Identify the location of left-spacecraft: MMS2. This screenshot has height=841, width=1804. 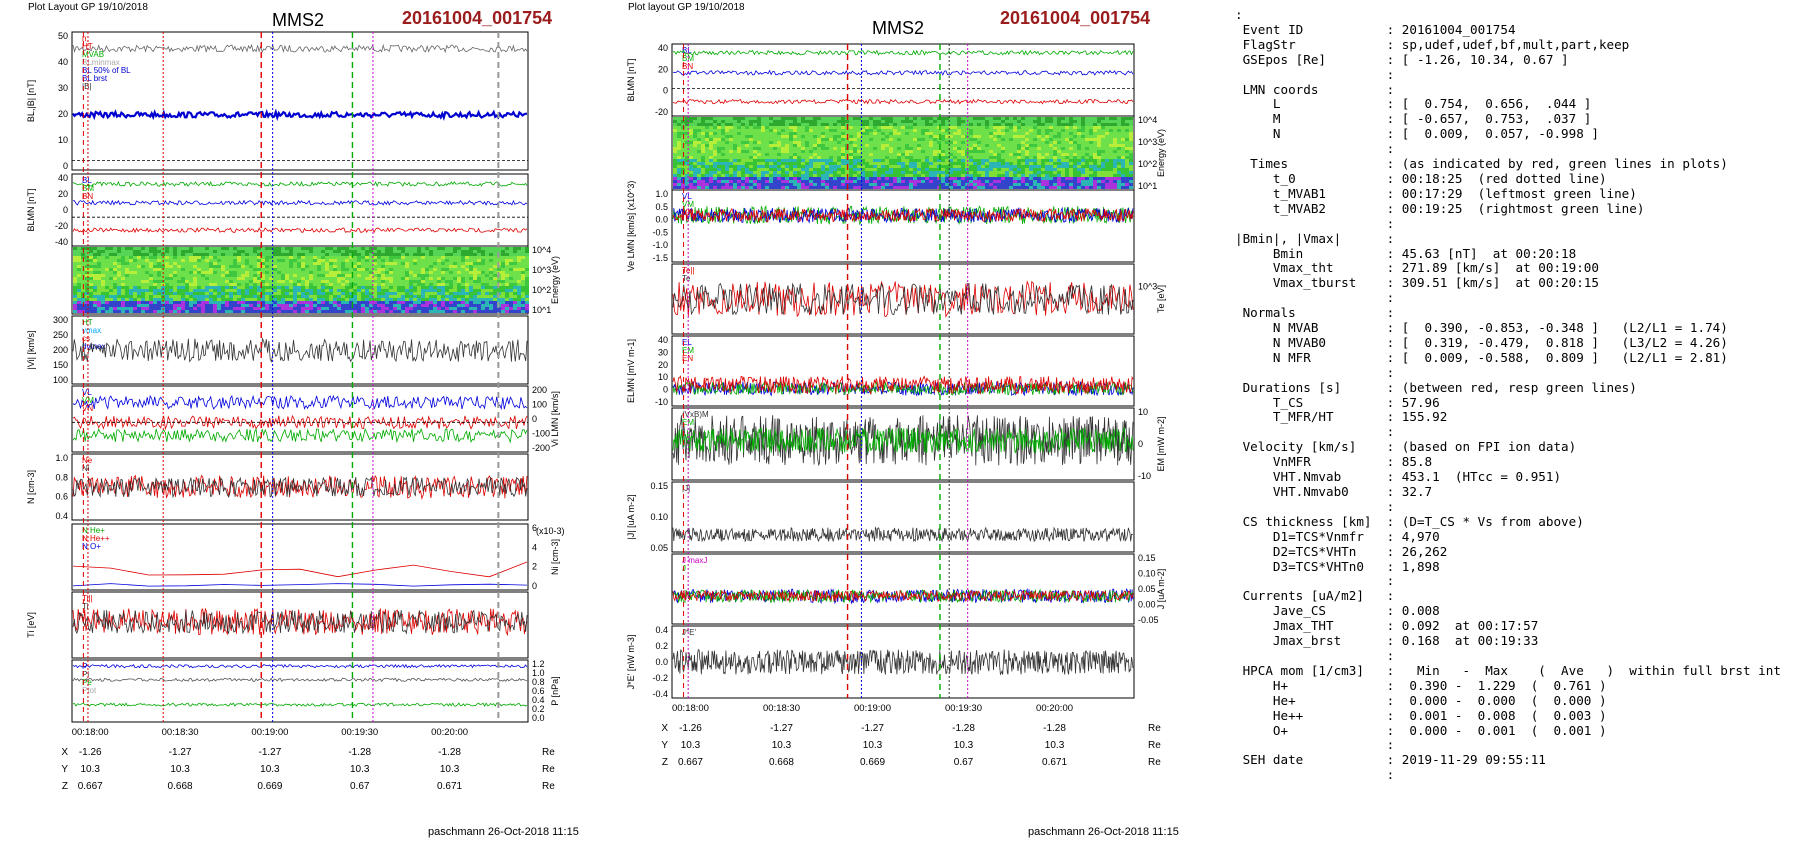
(298, 20).